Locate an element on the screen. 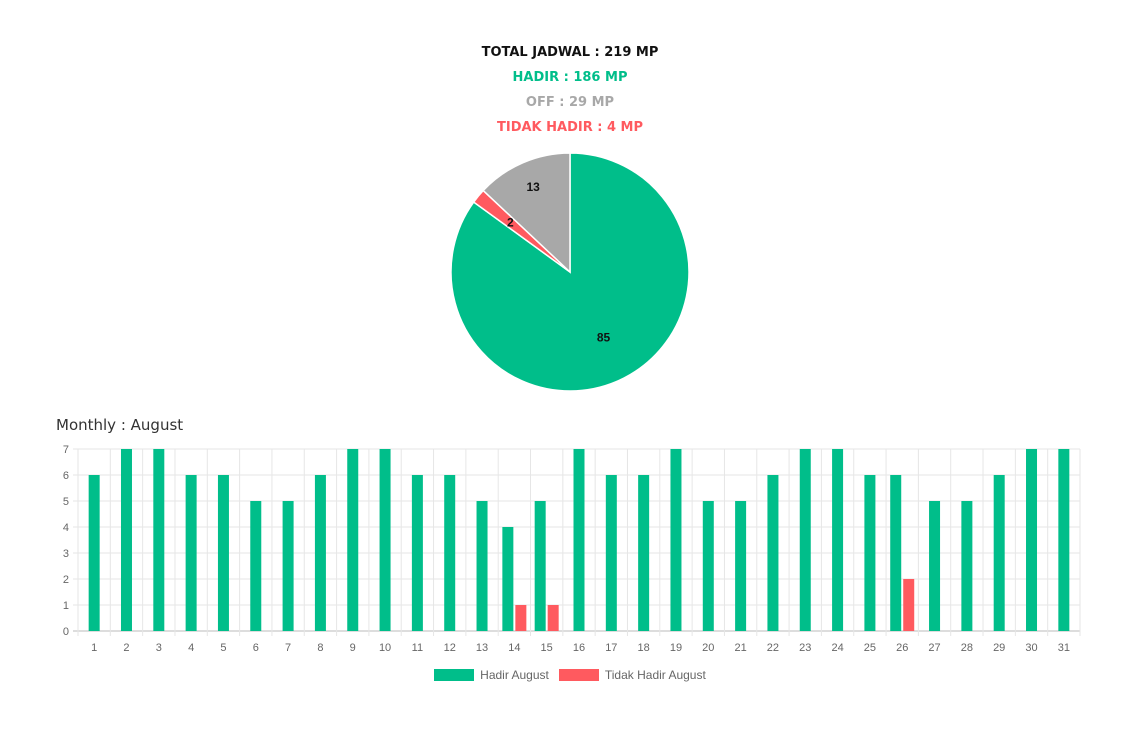 This screenshot has height=738, width=1140. x-tick-label: 2 is located at coordinates (126, 648).